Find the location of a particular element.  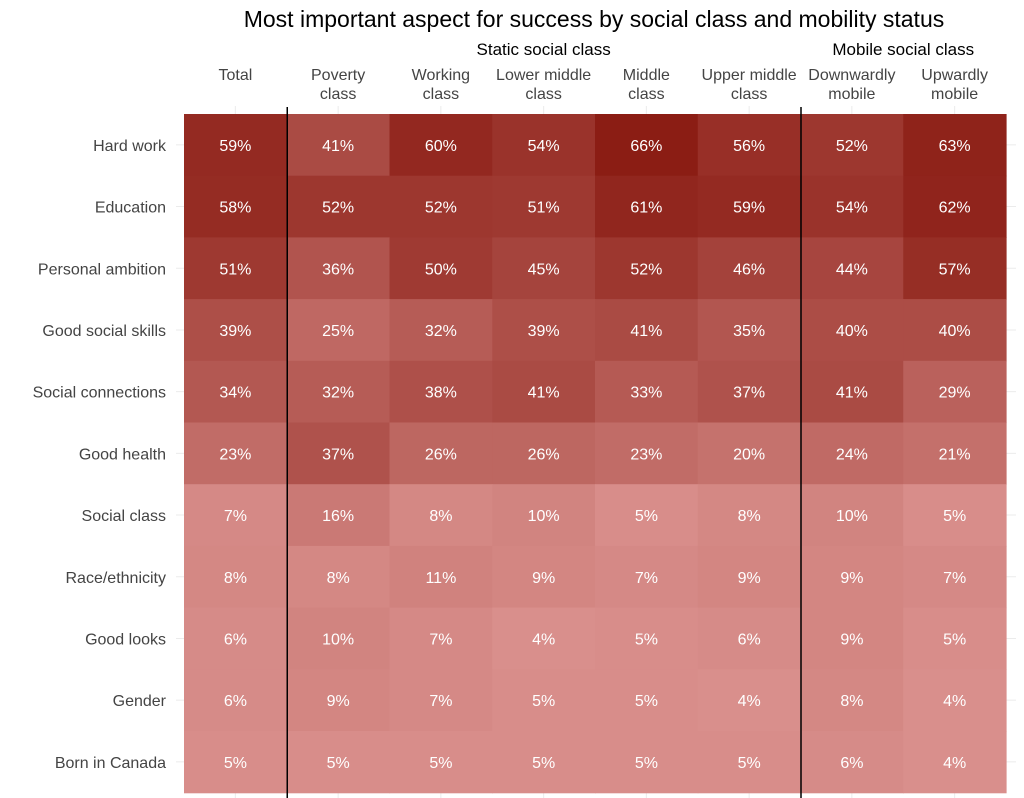

cell-value-label: 8% is located at coordinates (851, 701).